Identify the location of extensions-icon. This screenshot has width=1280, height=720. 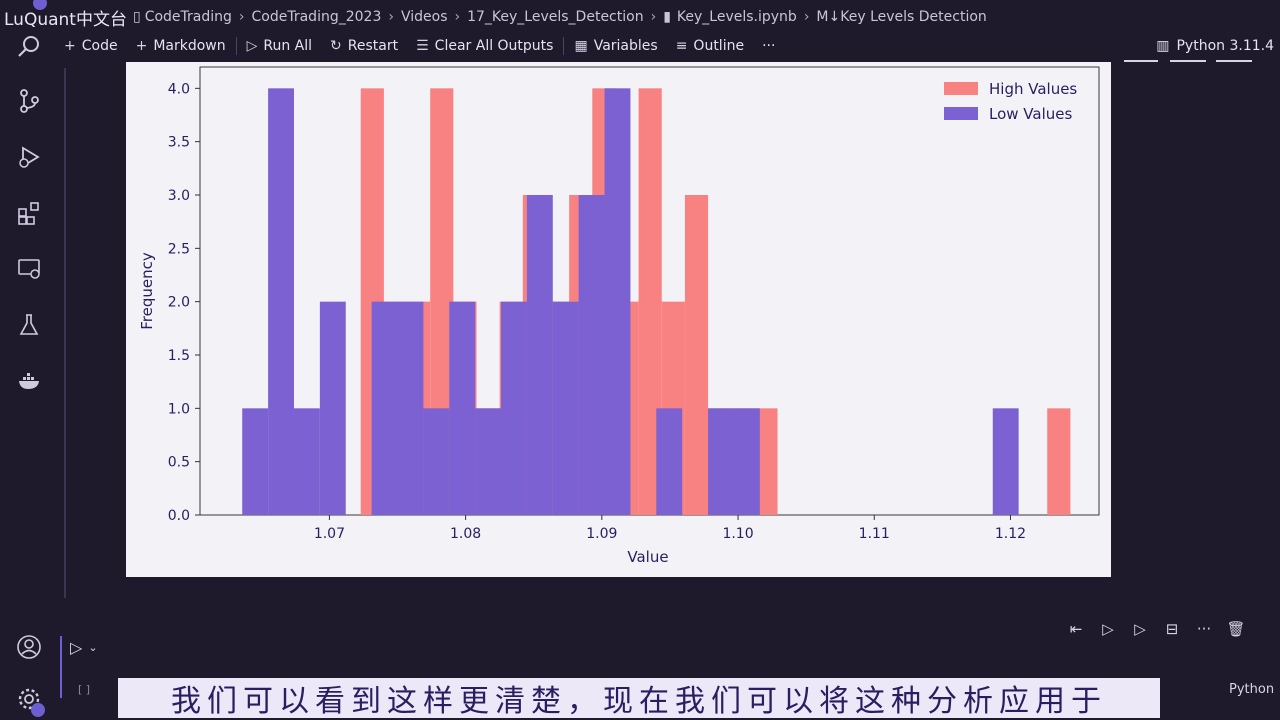
(29, 213).